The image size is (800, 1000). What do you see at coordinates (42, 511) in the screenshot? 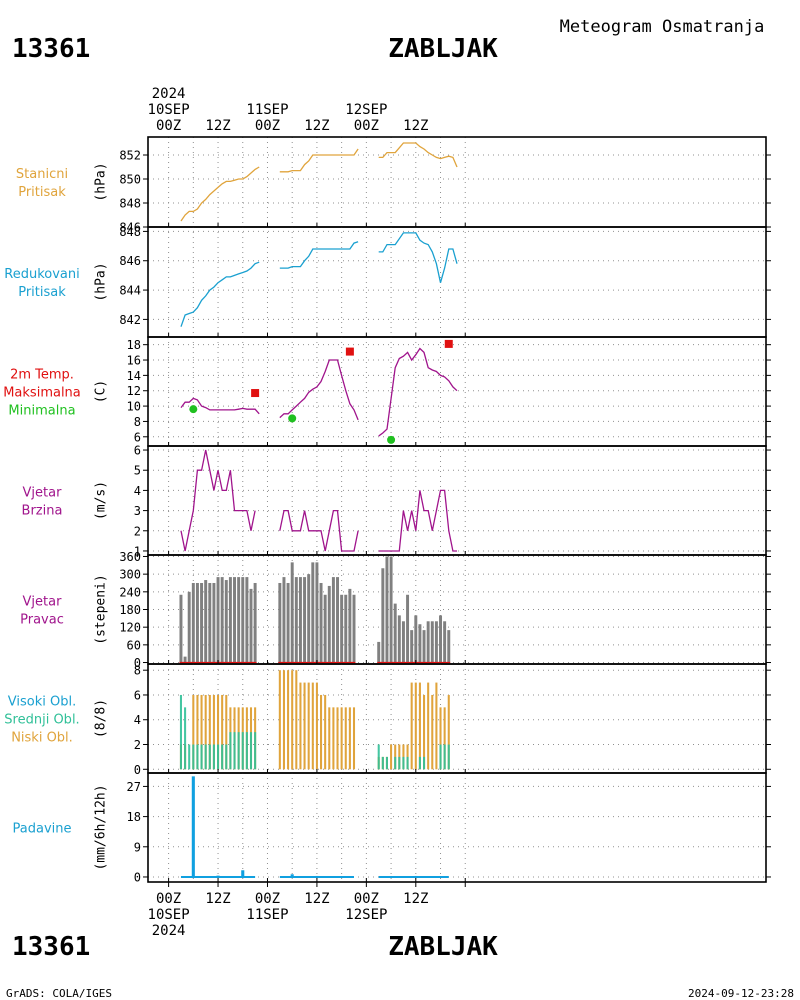
I see `panel-label: Brzina` at bounding box center [42, 511].